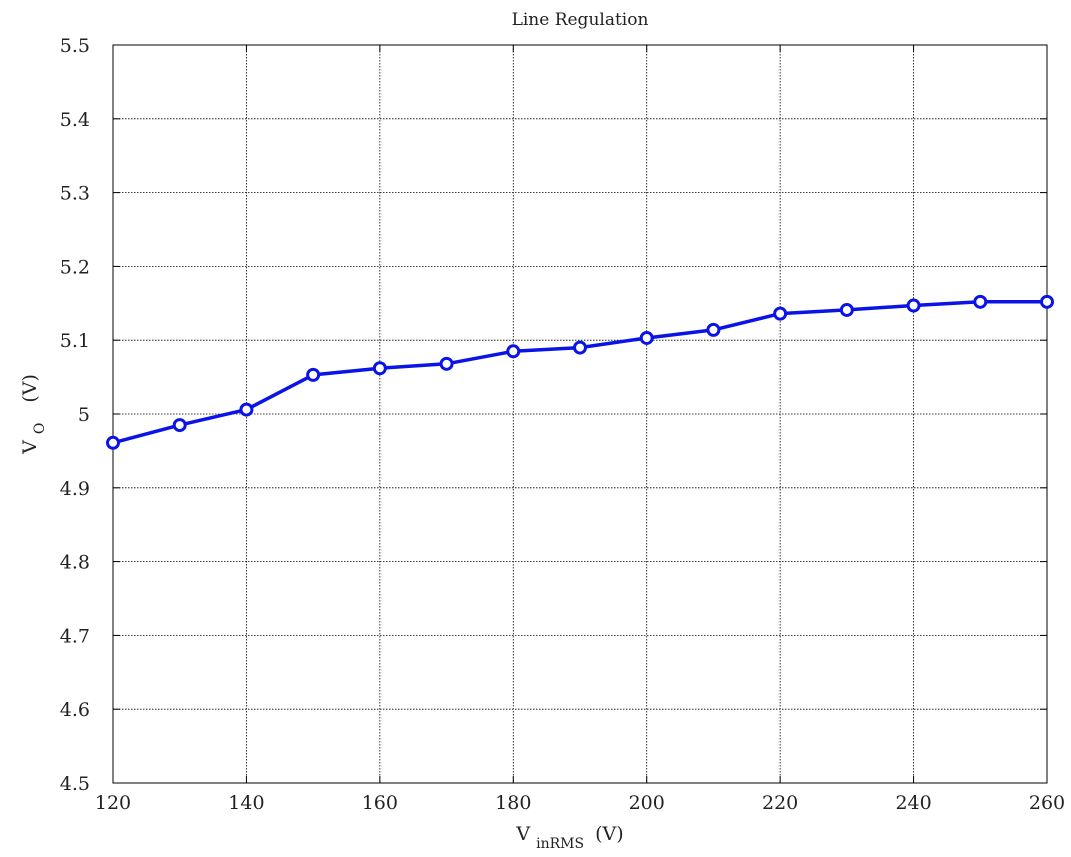 The height and width of the screenshot is (857, 1071). I want to click on y-axis-label-unit: (V), so click(30, 388).